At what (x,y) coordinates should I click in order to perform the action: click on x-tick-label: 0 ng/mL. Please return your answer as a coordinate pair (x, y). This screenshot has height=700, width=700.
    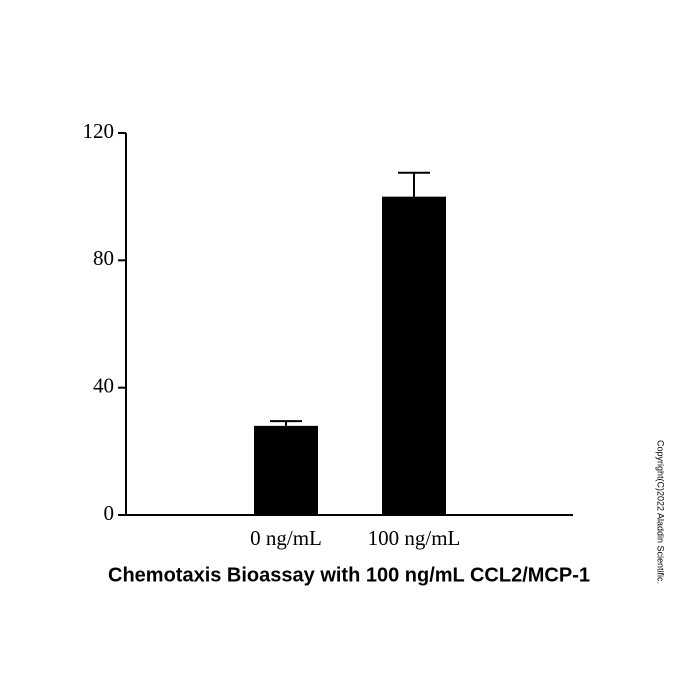
    Looking at the image, I should click on (286, 538).